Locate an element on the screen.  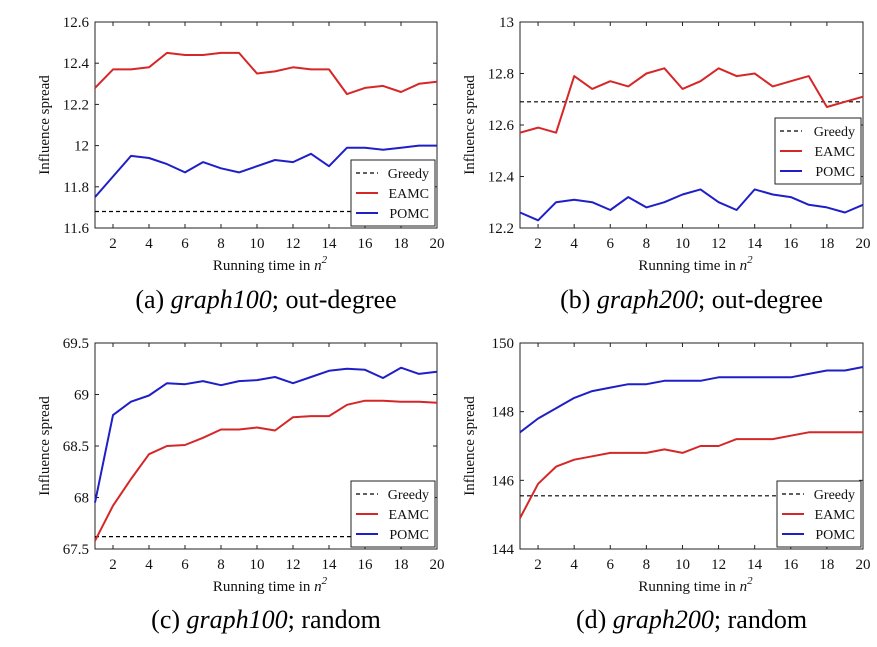
y-tick-label: 68.5 is located at coordinates (76, 447).